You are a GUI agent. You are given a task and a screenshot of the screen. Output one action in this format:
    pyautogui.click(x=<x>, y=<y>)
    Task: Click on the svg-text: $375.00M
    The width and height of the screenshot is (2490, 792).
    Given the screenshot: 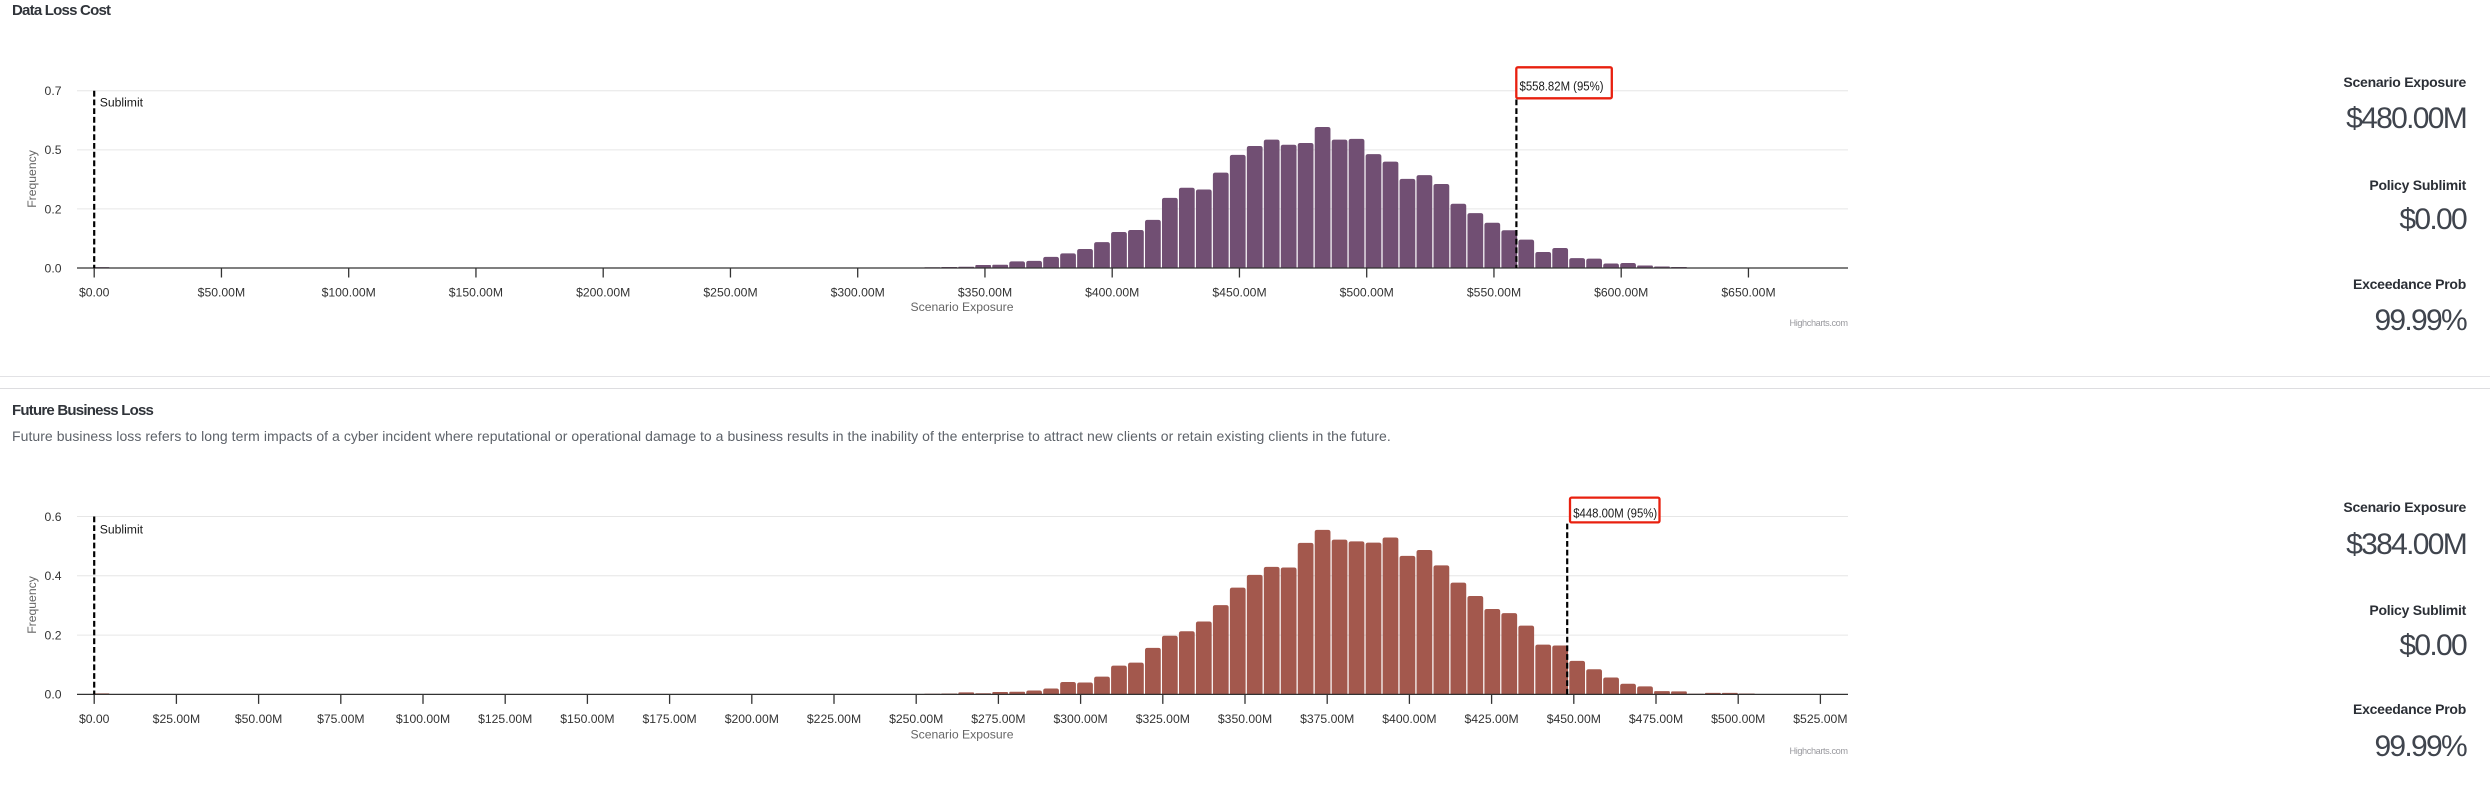 What is the action you would take?
    pyautogui.click(x=1327, y=719)
    